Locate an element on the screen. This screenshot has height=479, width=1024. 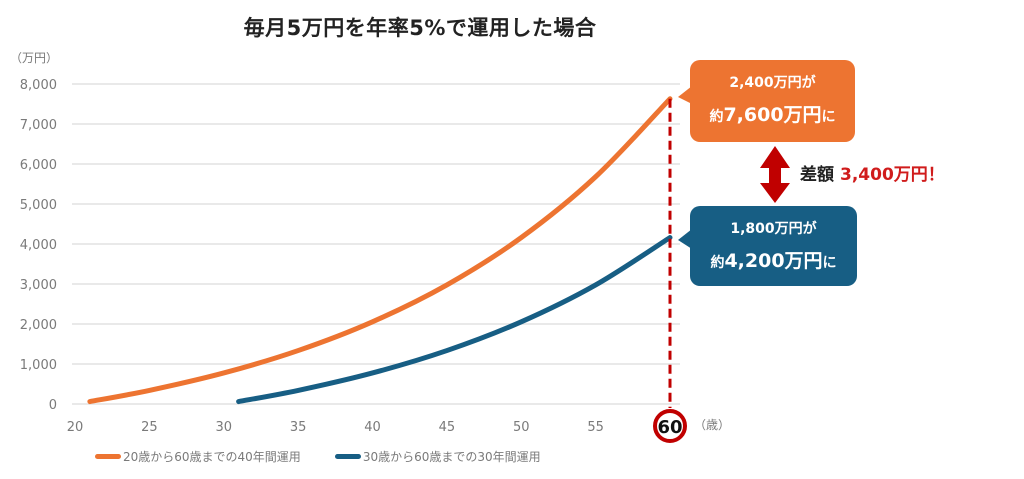
callout-line2: 約7,600万円に is located at coordinates (772, 115).